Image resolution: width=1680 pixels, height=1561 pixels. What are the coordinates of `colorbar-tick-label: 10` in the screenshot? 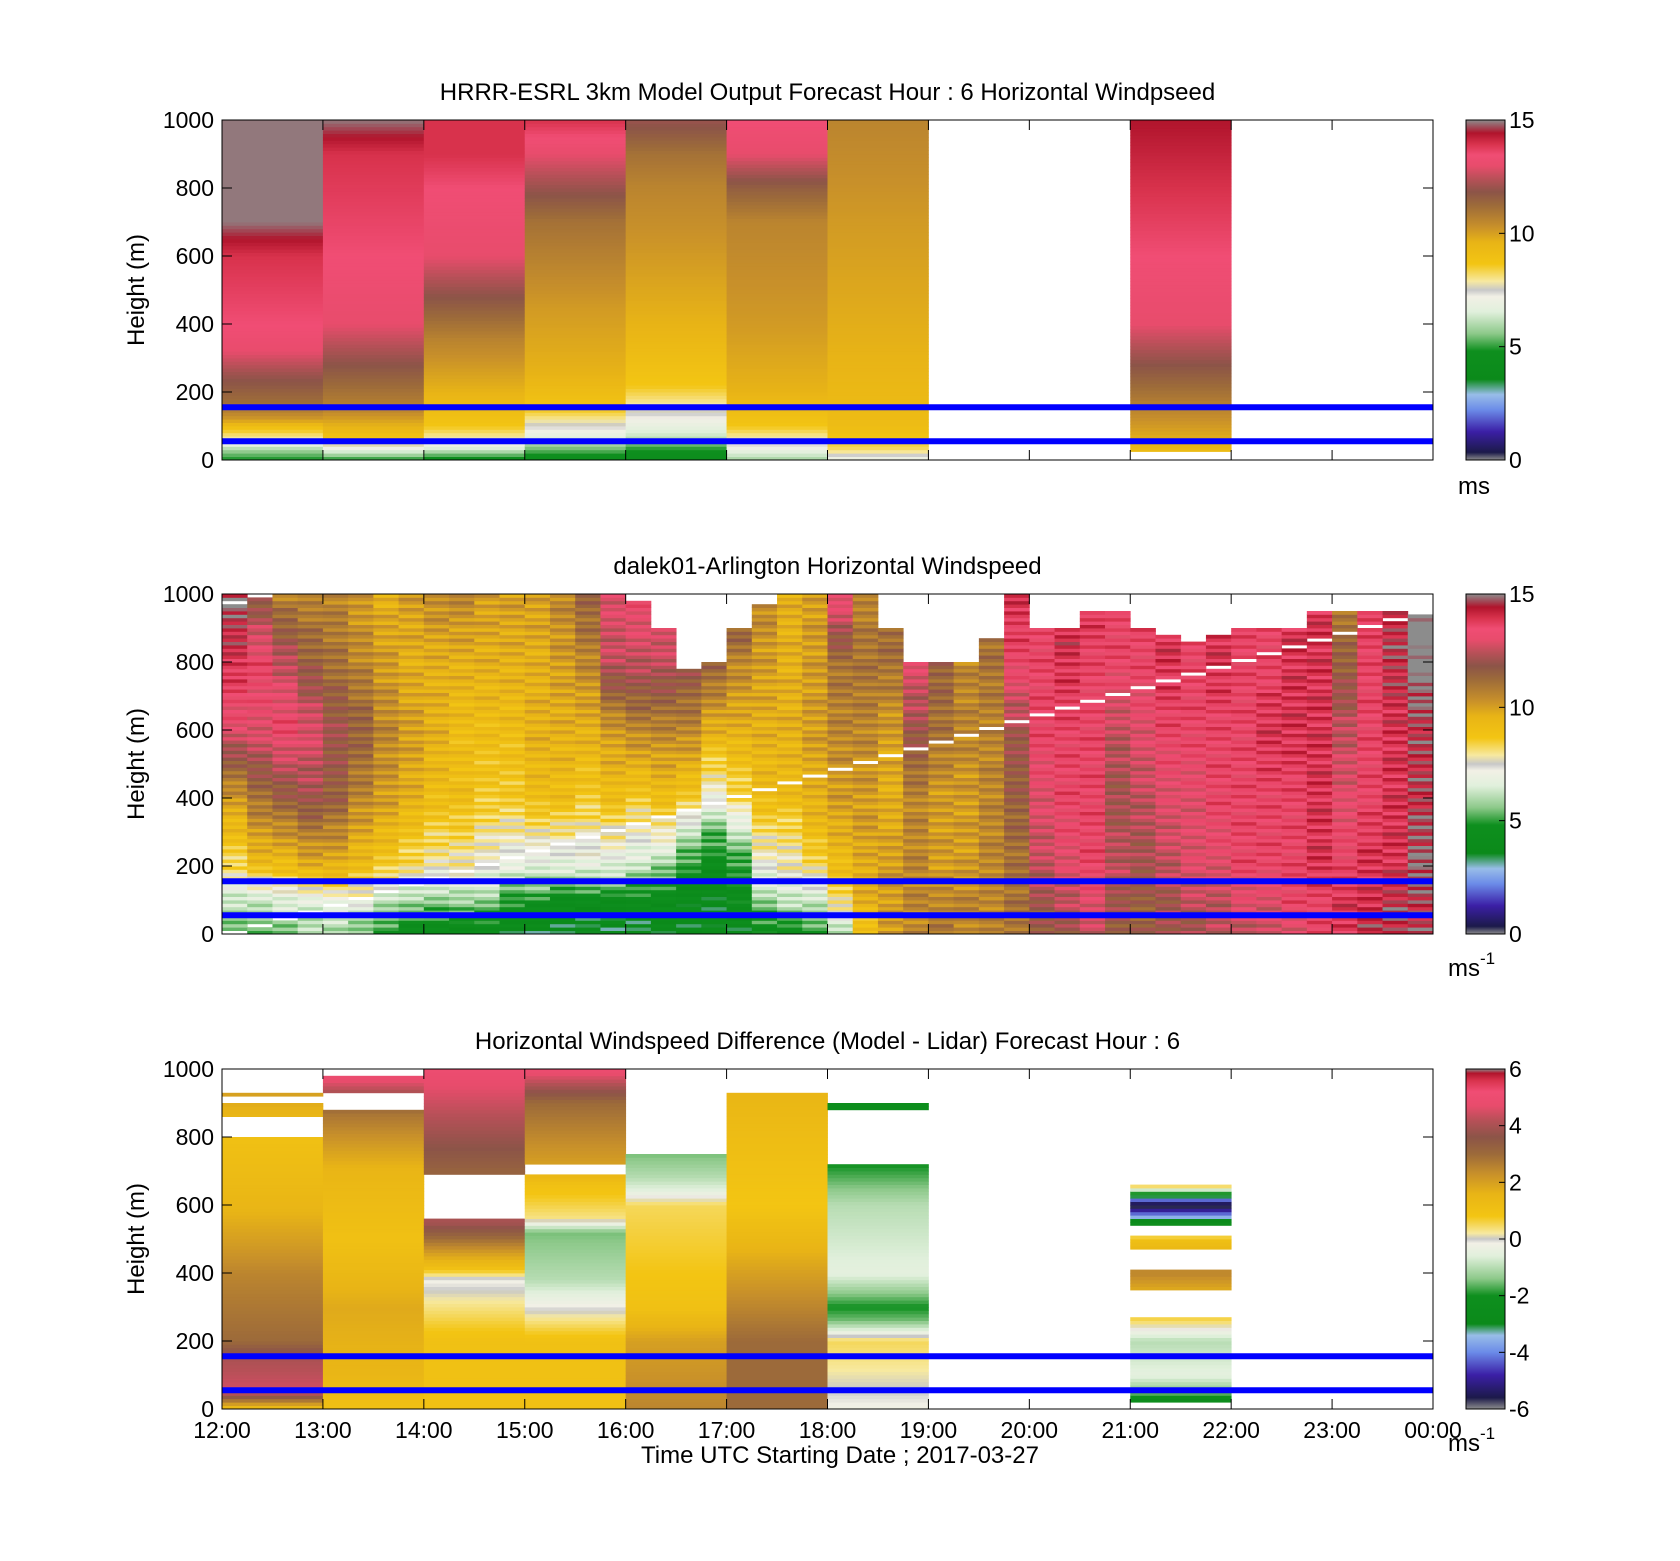 It's located at (1522, 233).